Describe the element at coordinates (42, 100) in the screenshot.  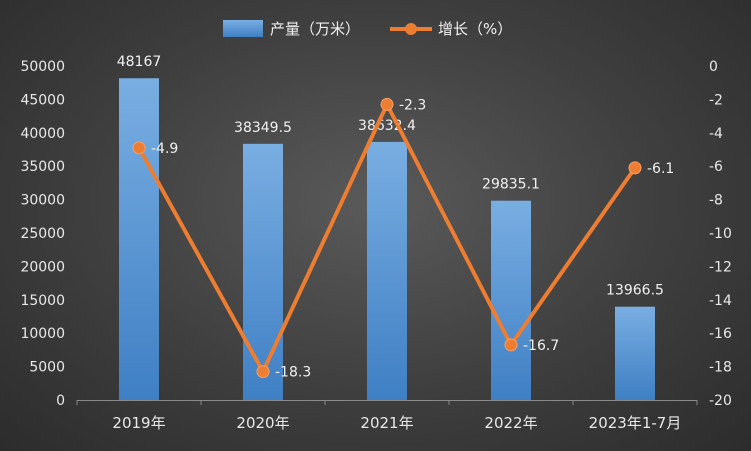
I see `y-left-tick-label: 45000` at that location.